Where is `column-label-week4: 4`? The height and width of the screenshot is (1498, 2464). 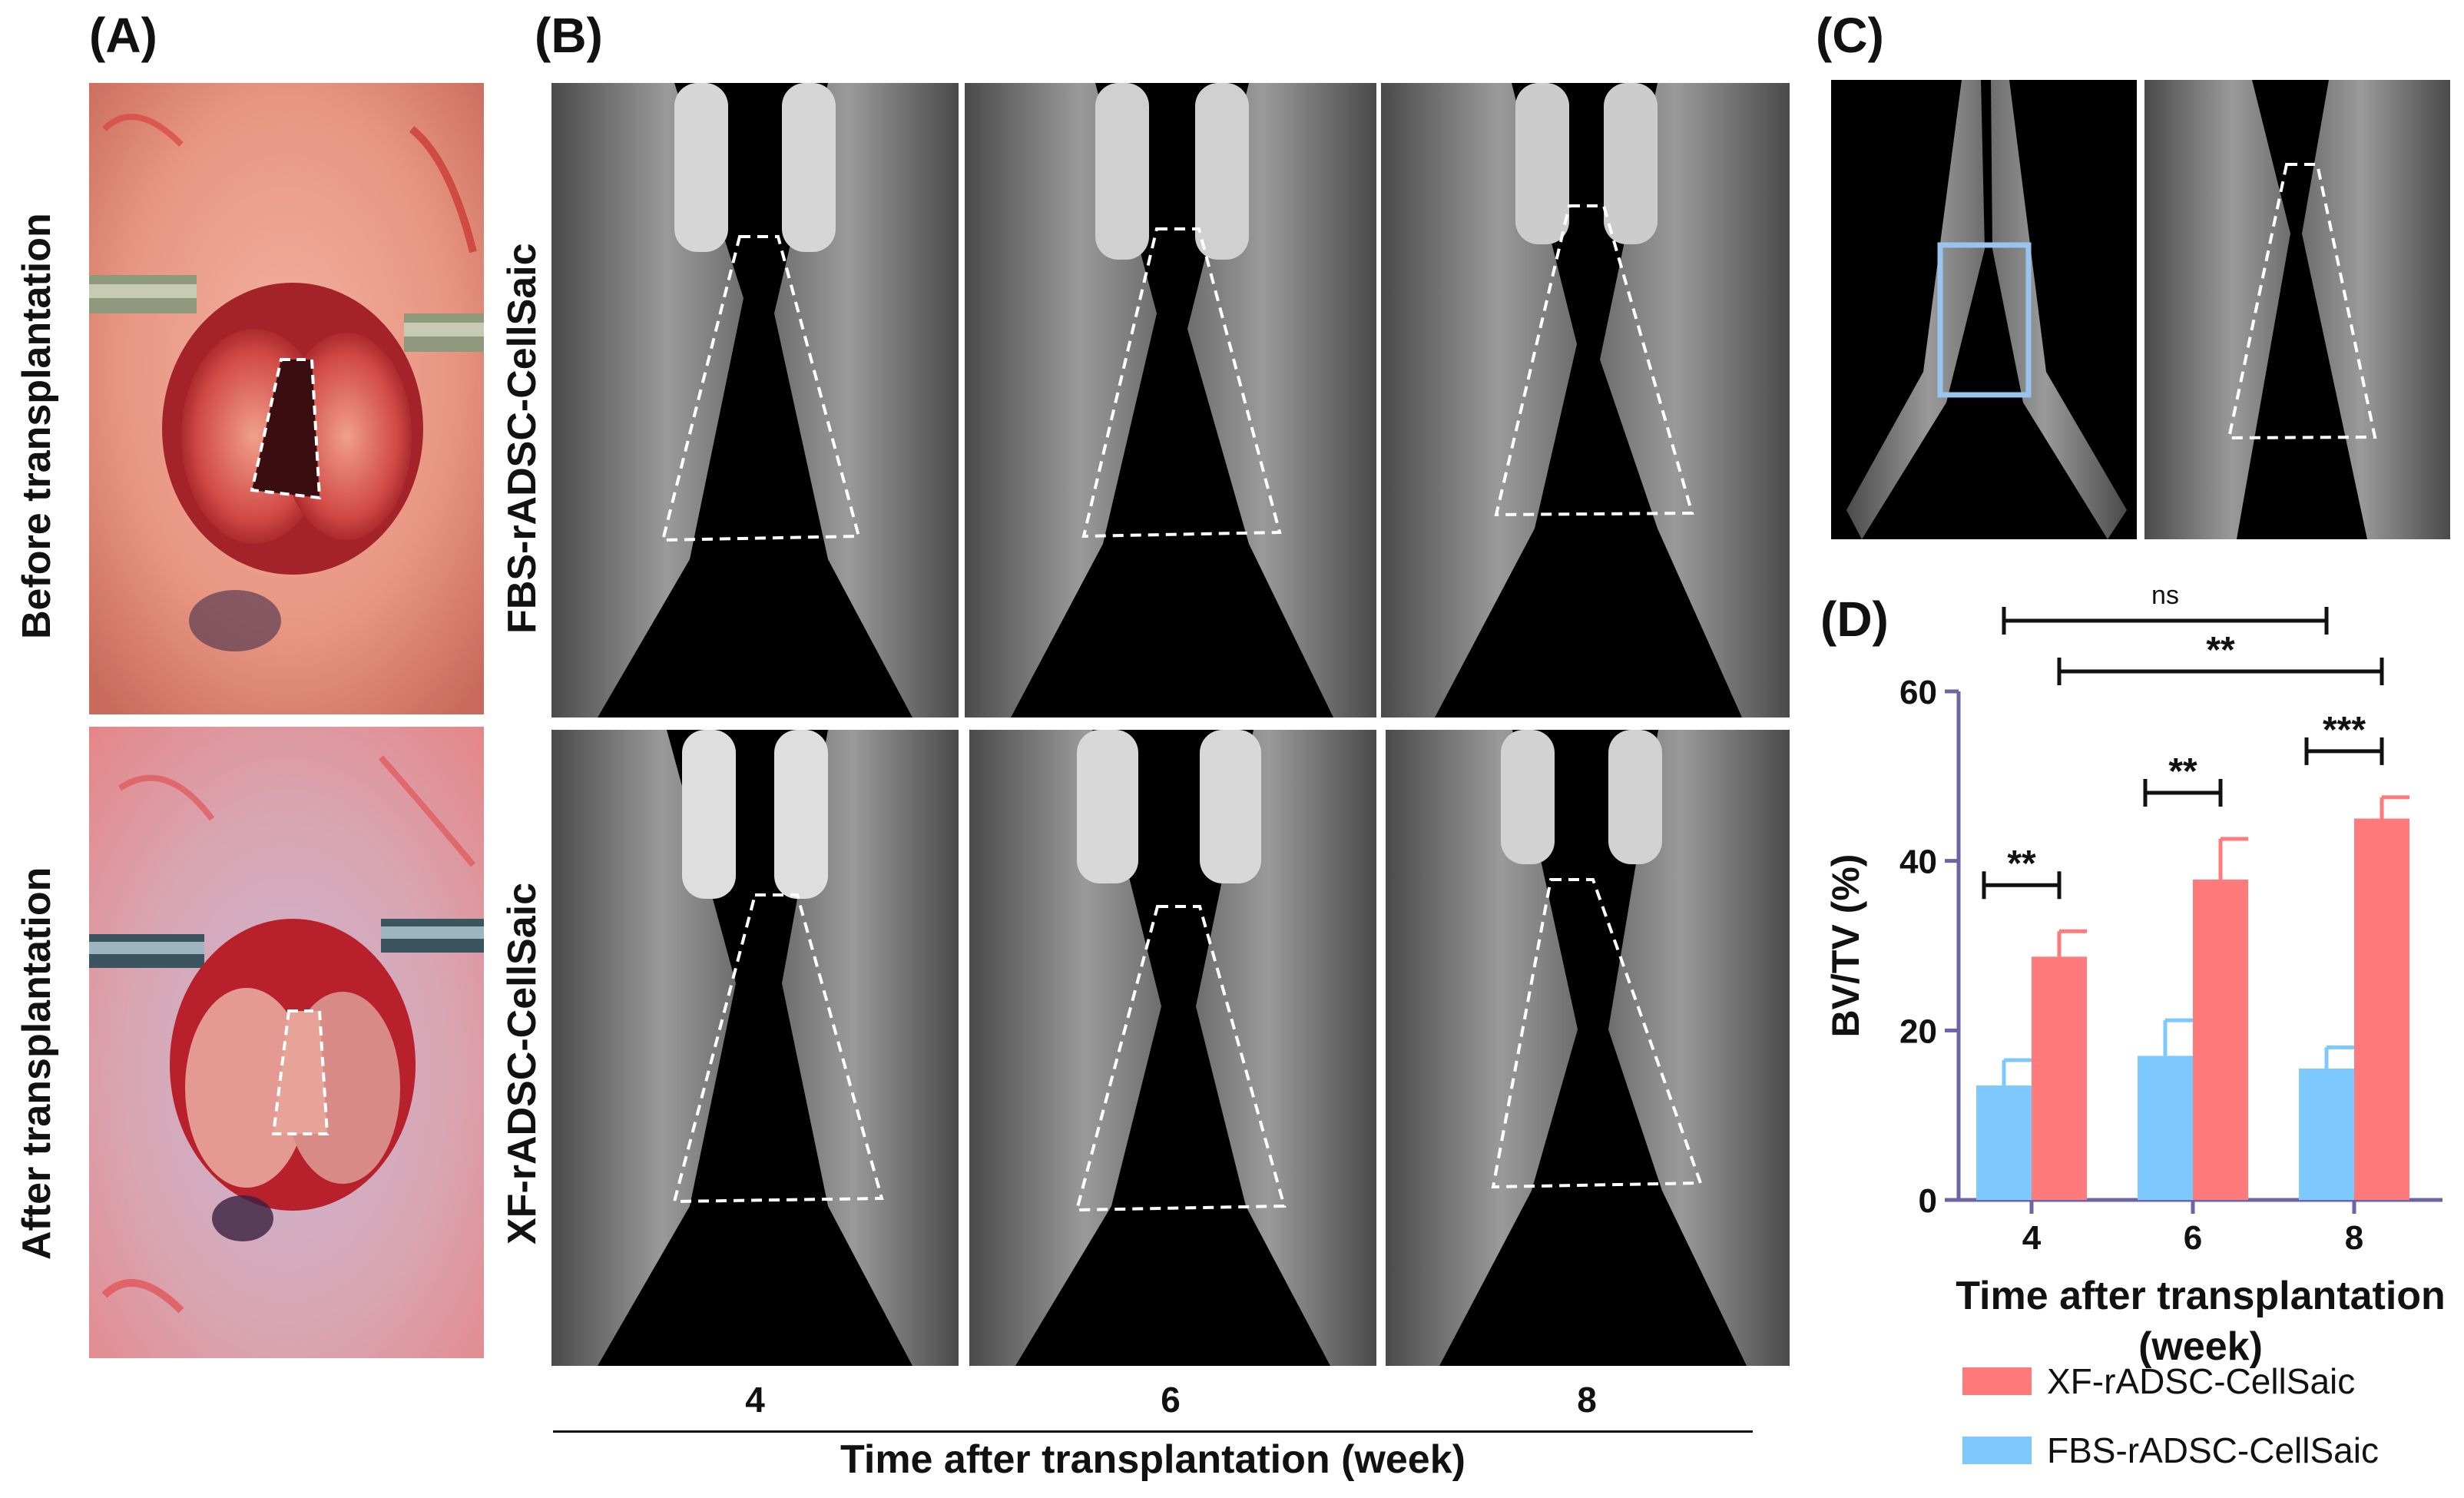
column-label-week4: 4 is located at coordinates (755, 1400).